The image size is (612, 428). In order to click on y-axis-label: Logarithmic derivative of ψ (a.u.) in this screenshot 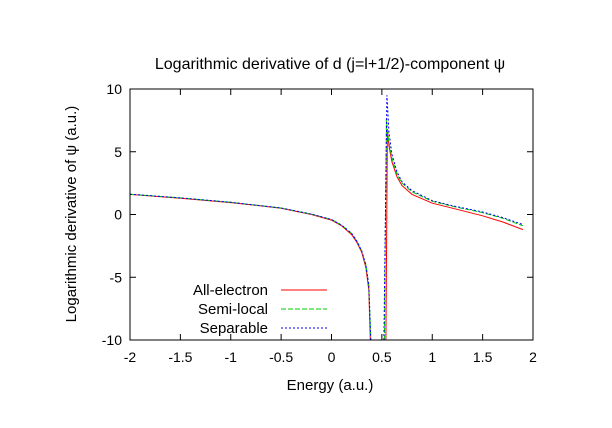, I will do `click(71, 214)`.